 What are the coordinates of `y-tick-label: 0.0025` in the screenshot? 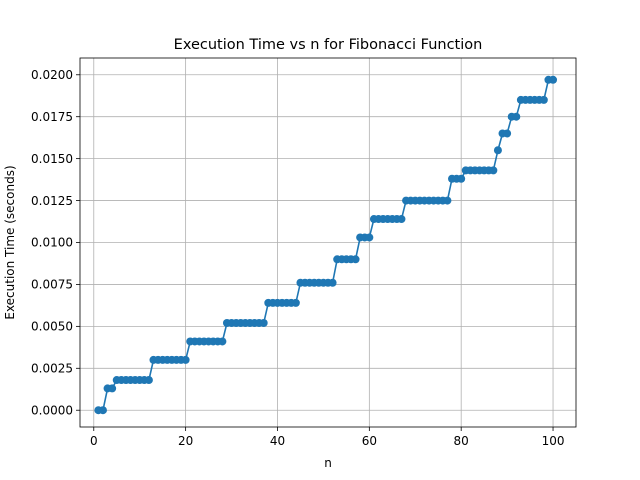 It's located at (52, 368).